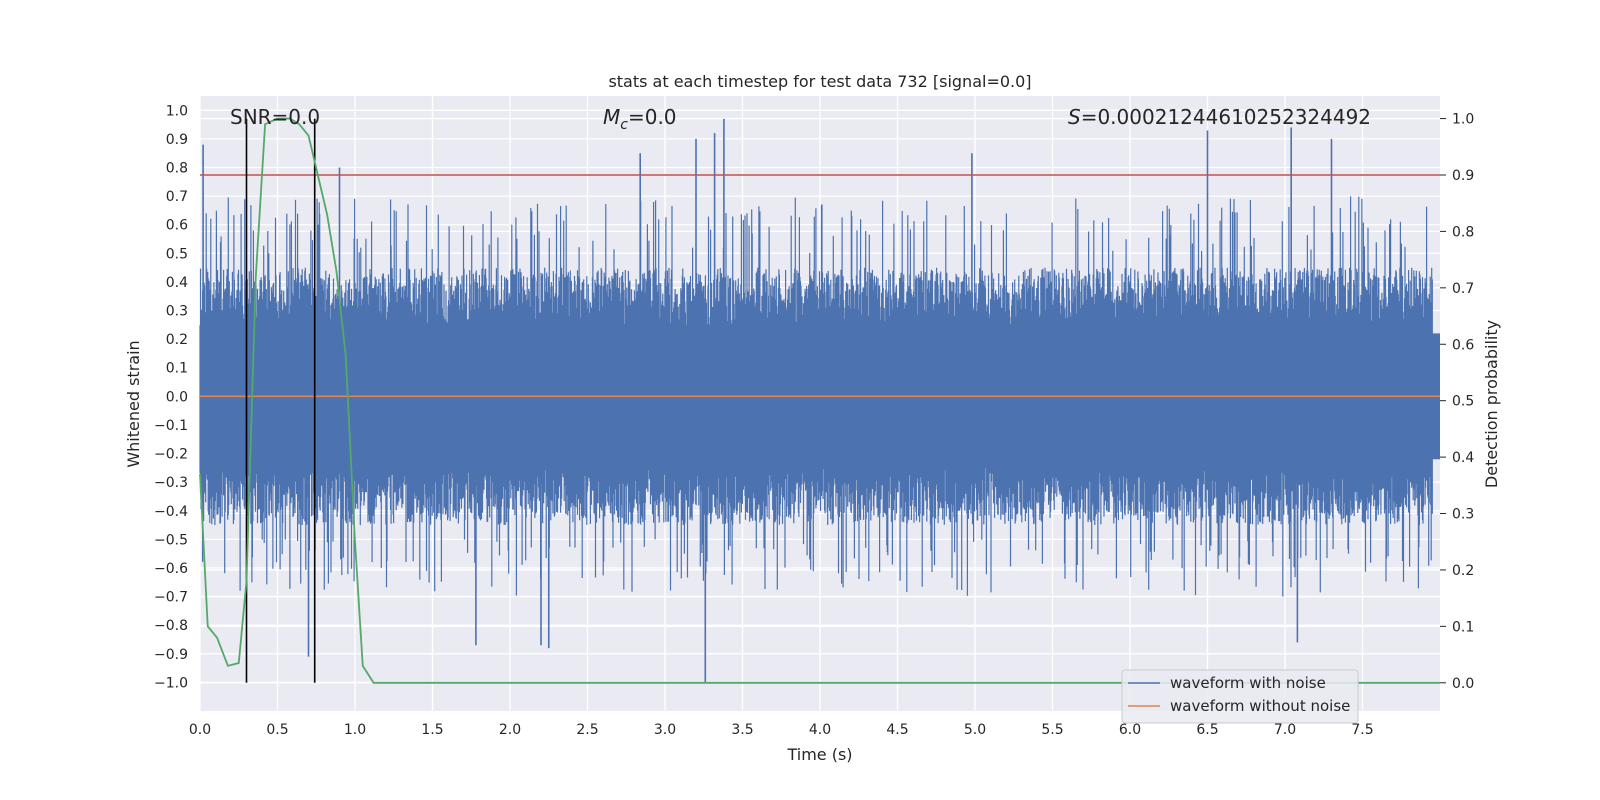 The image size is (1600, 800). Describe the element at coordinates (1260, 706) in the screenshot. I see `legend-label-clean: waveform without noise` at that location.